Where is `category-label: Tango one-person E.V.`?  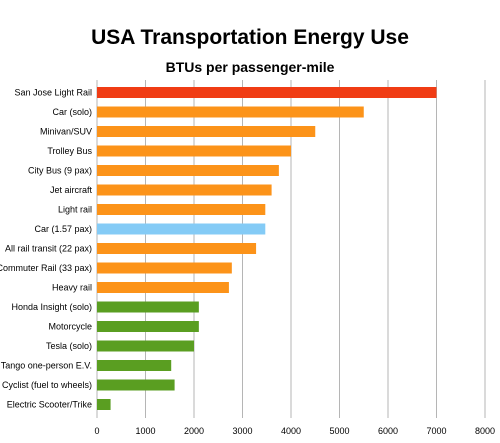 category-label: Tango one-person E.V. is located at coordinates (46, 366).